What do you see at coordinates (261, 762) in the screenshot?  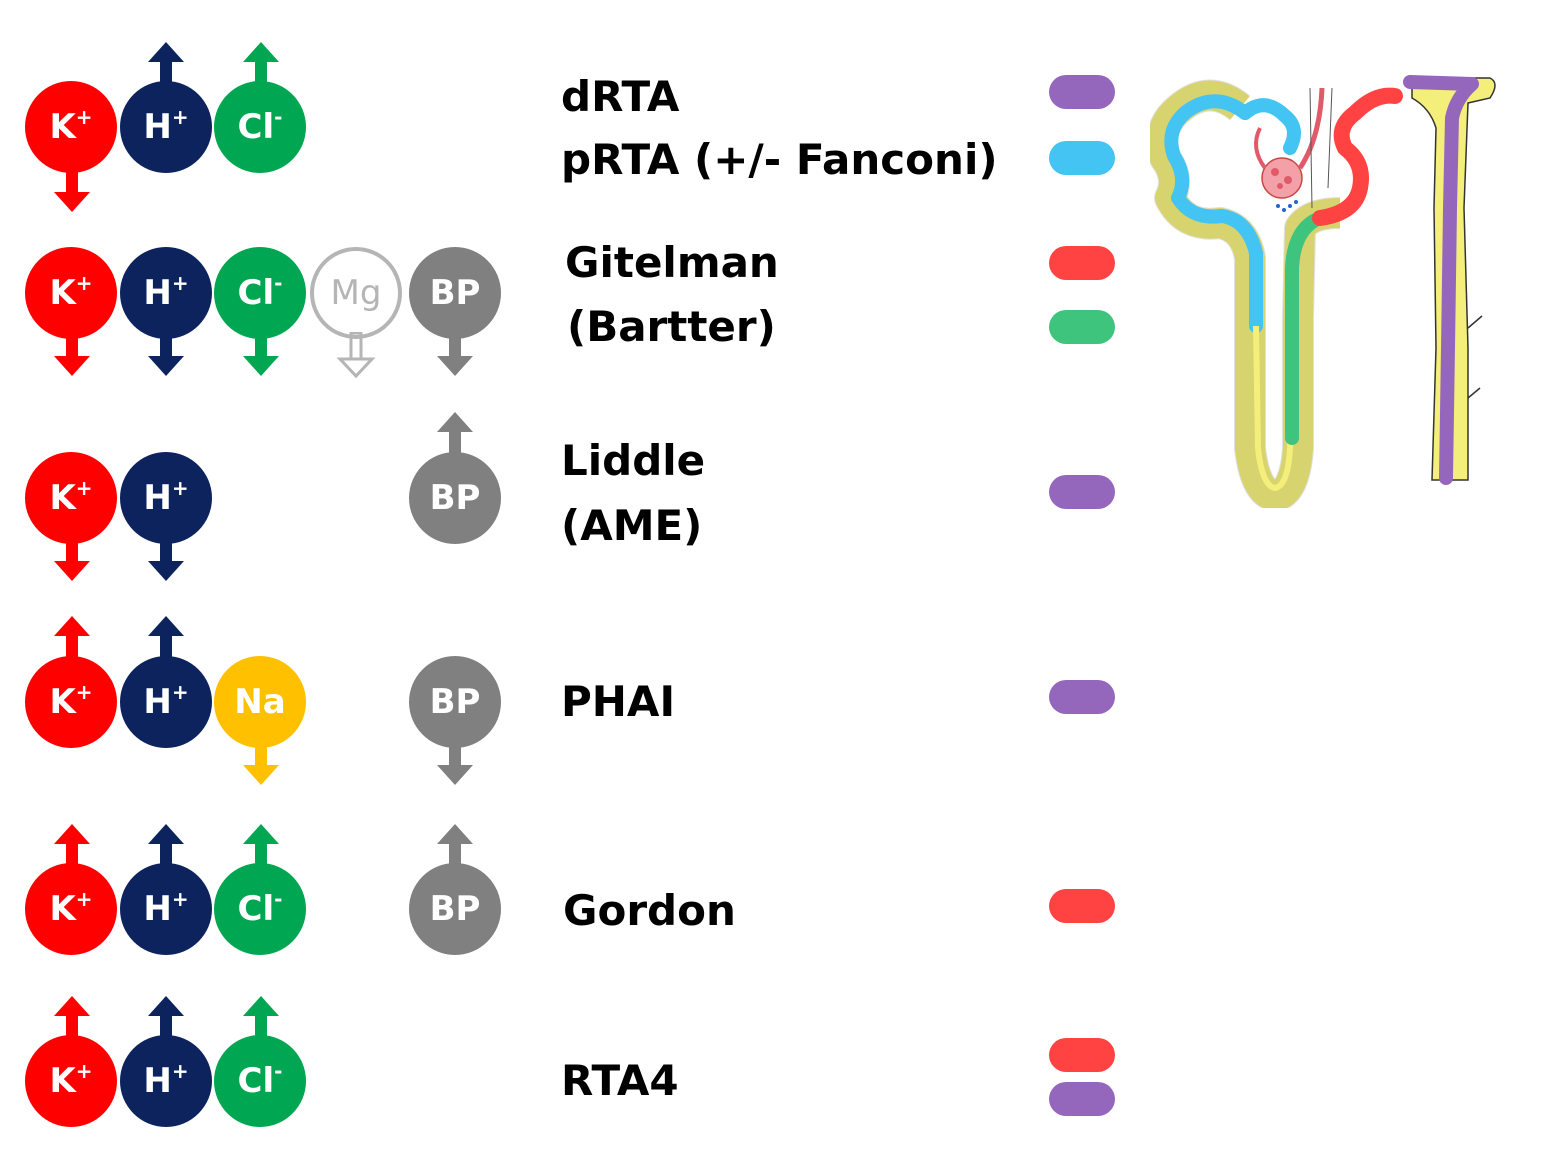 I see `na-down-arrow` at bounding box center [261, 762].